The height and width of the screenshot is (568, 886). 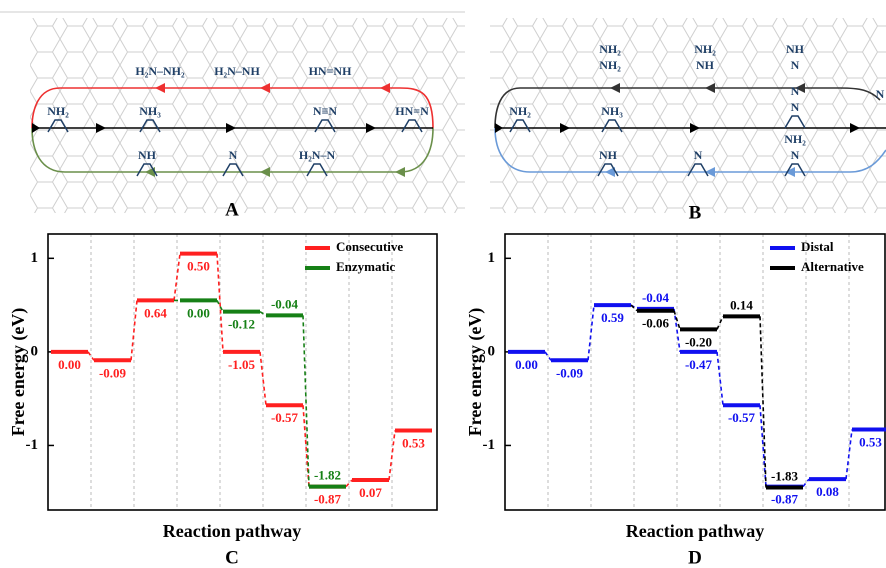 I want to click on panel-letter: B, so click(x=695, y=212).